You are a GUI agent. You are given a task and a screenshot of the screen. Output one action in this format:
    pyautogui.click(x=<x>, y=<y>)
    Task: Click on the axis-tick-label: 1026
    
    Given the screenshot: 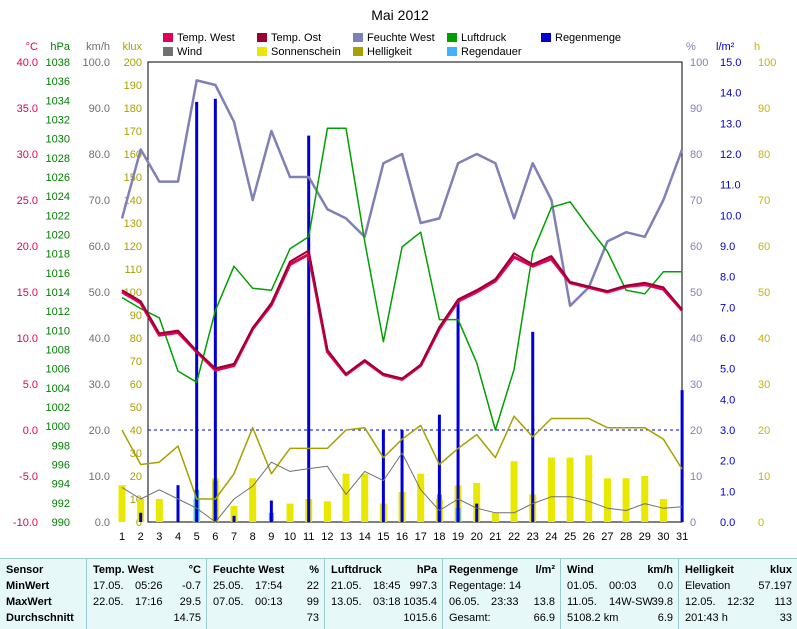 What is the action you would take?
    pyautogui.click(x=58, y=178)
    